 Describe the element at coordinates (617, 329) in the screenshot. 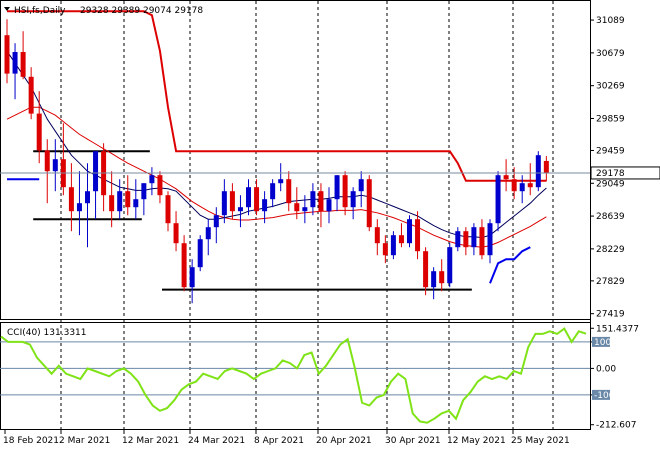

I see `cci-tick-label: 151.4377` at that location.